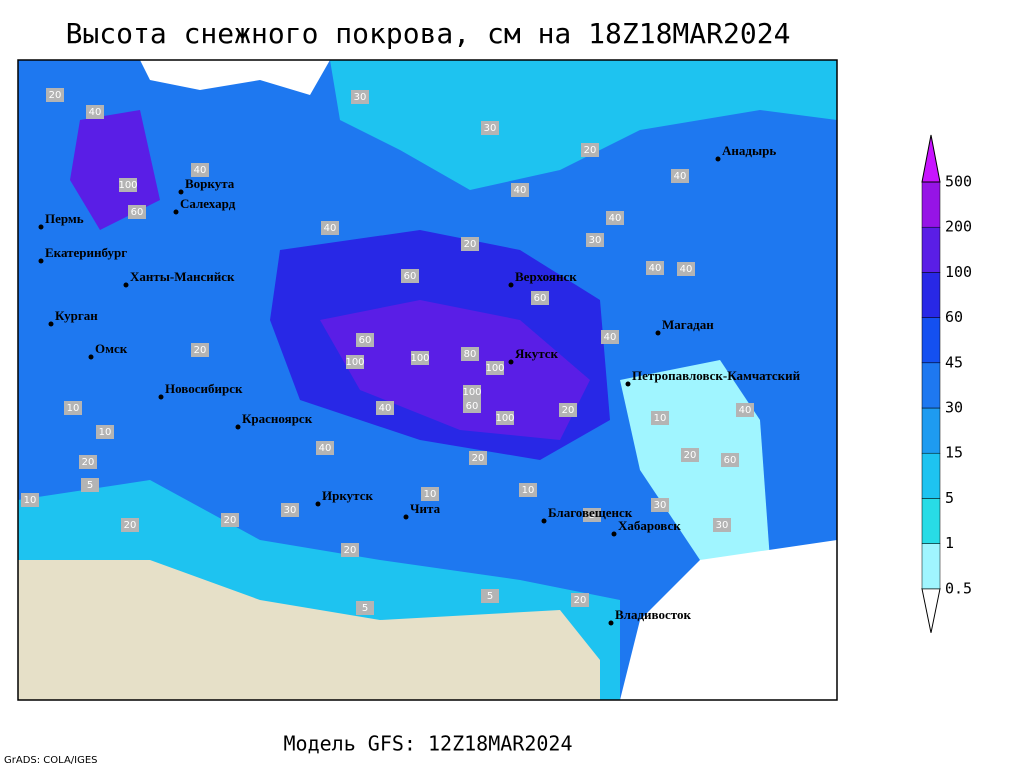 This screenshot has height=772, width=1024. What do you see at coordinates (455, 370) in the screenshot?
I see `deepest-snow` at bounding box center [455, 370].